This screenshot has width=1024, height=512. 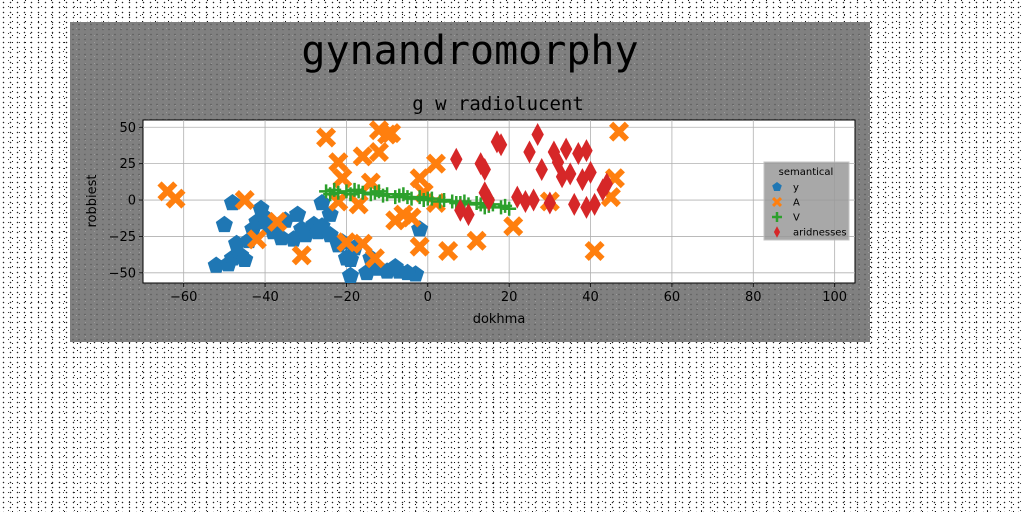 What do you see at coordinates (428, 297) in the screenshot?
I see `x-tick-label: 0` at bounding box center [428, 297].